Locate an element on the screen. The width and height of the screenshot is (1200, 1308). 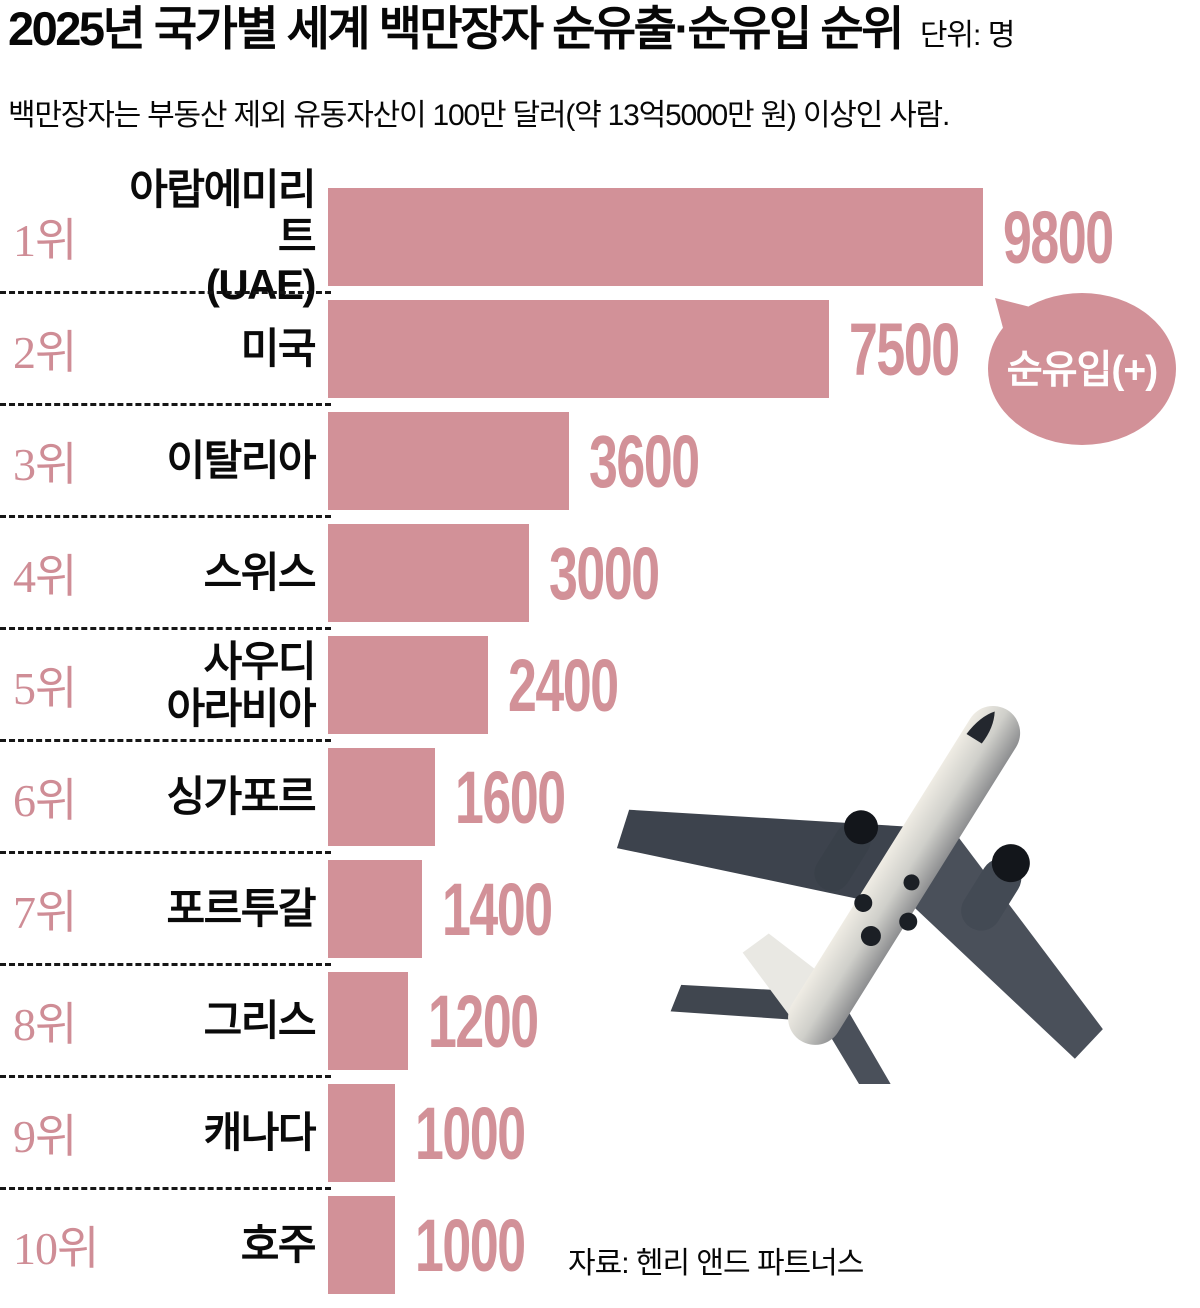
chart-row: 10위 호주 1000 is located at coordinates (600, 1252).